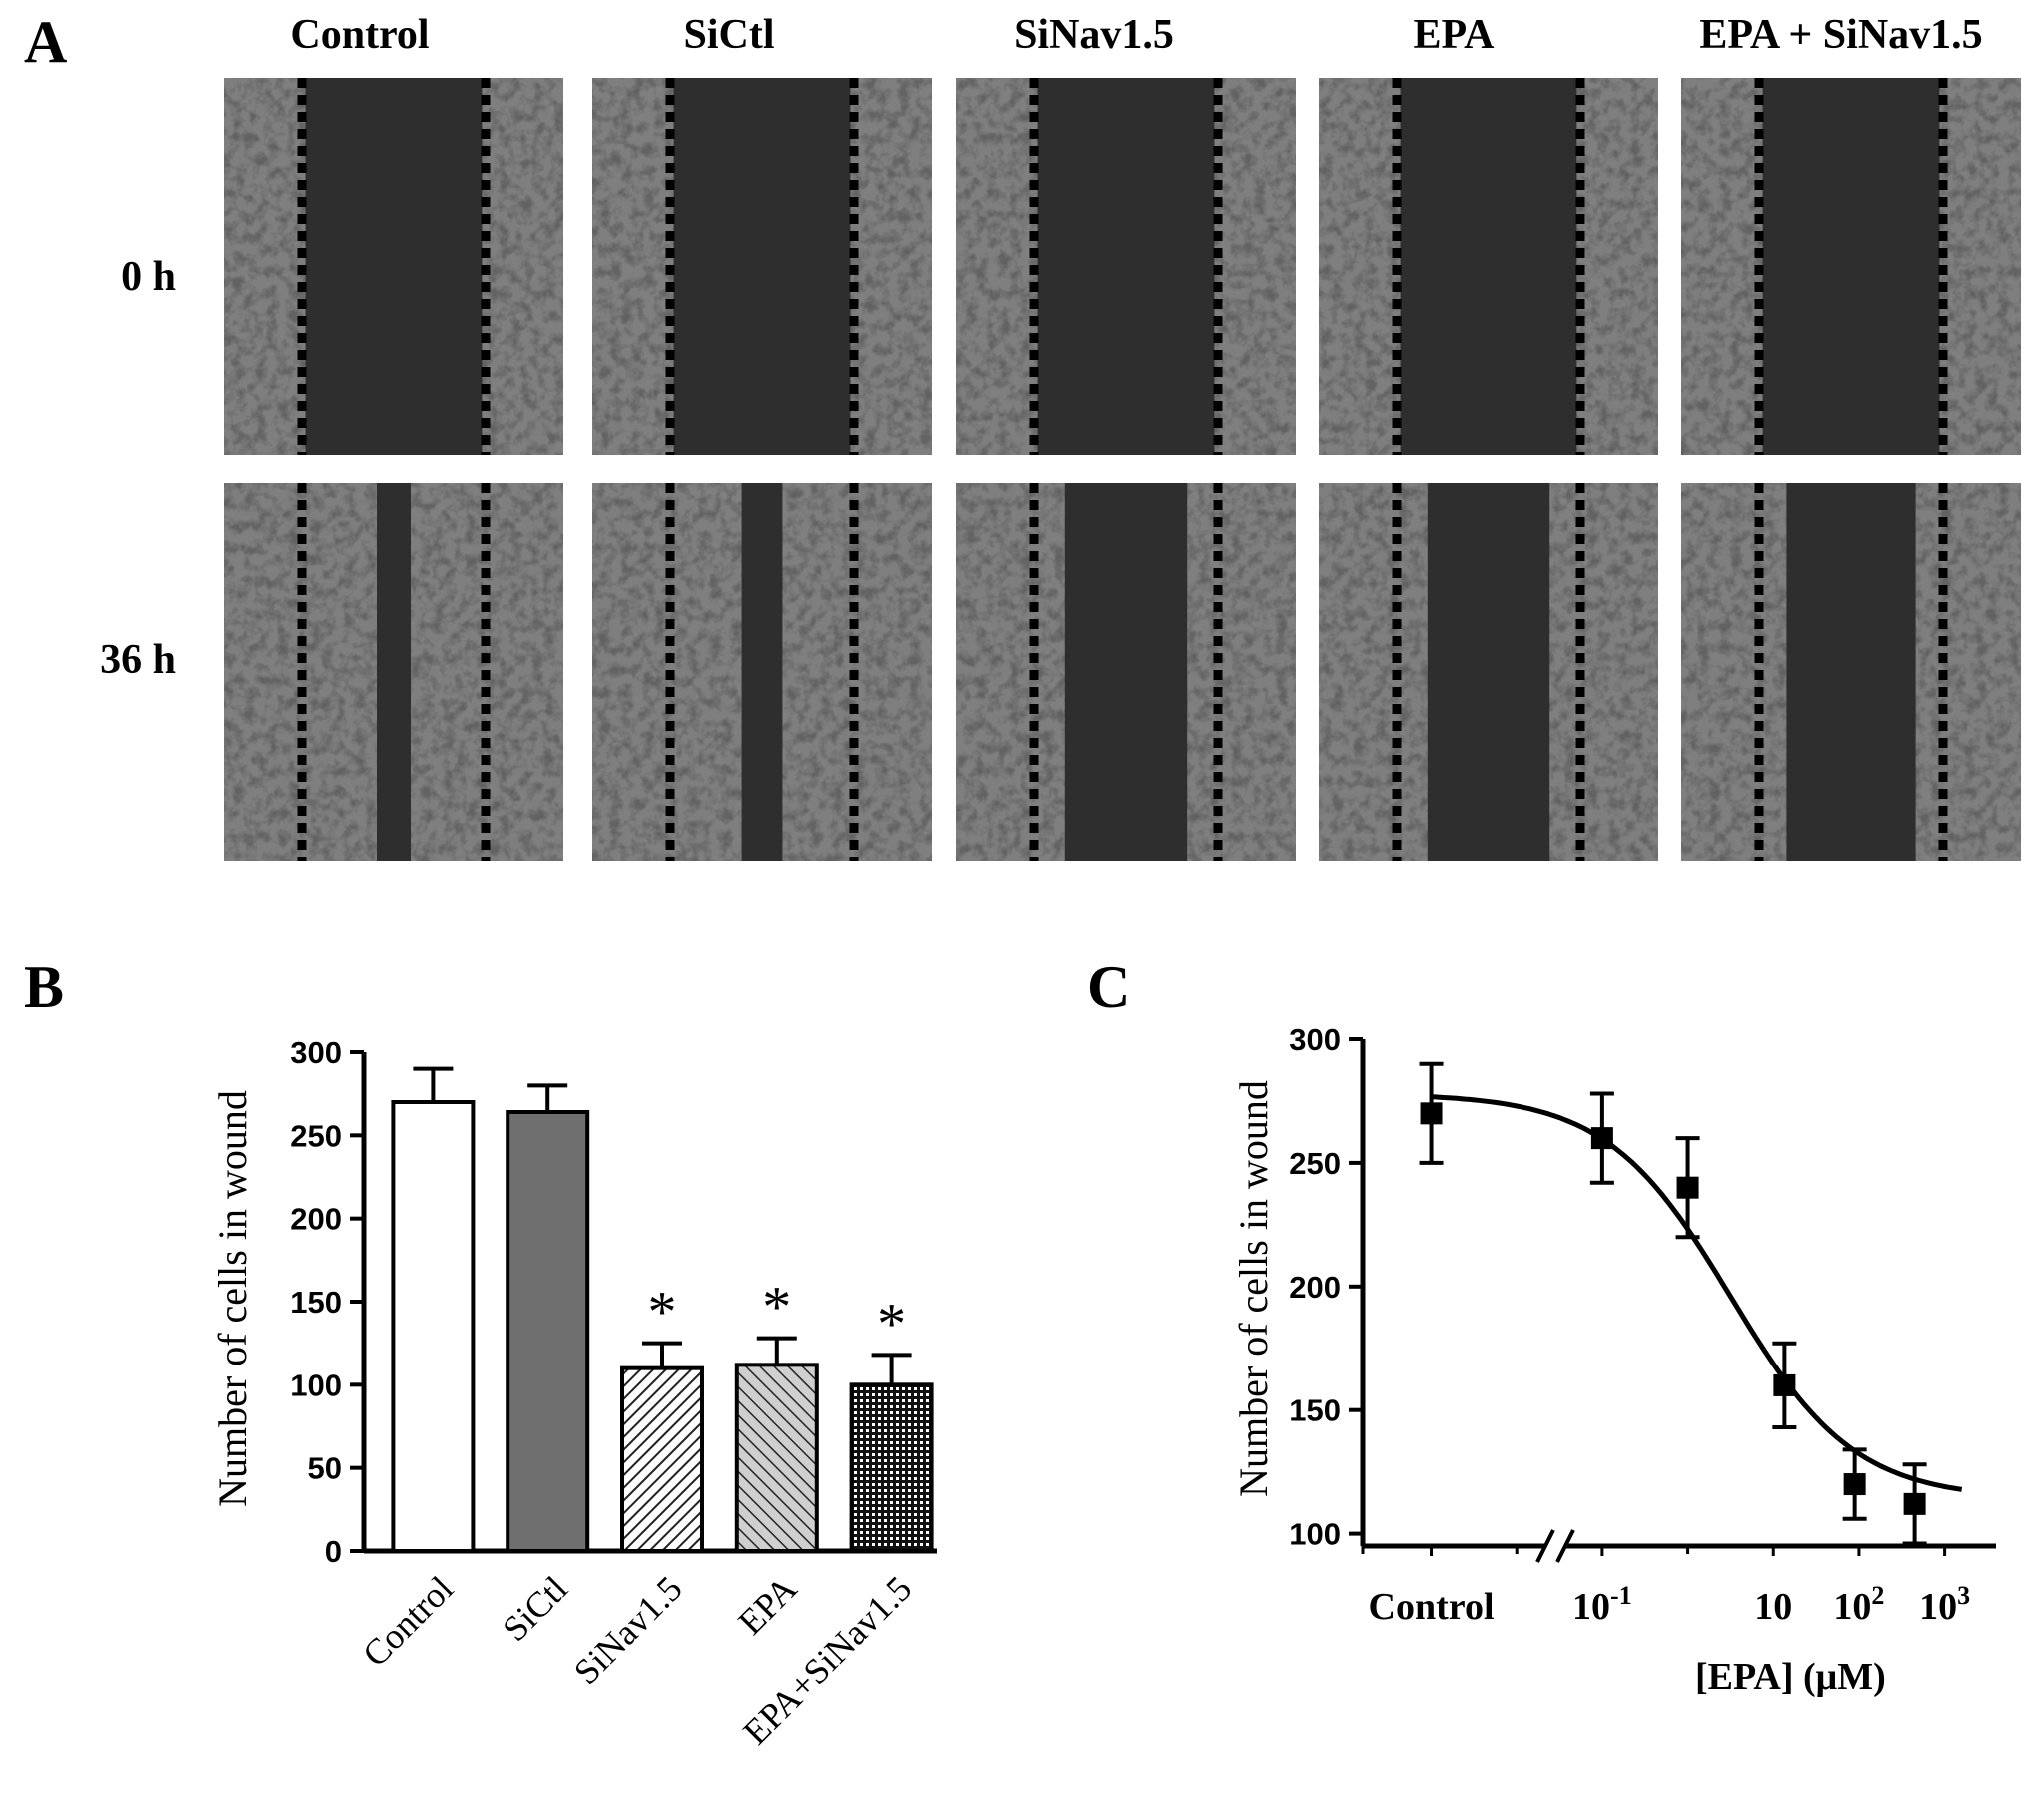 The width and height of the screenshot is (2029, 1820). I want to click on column-label-sinav1-5: SiNav1.5, so click(1094, 35).